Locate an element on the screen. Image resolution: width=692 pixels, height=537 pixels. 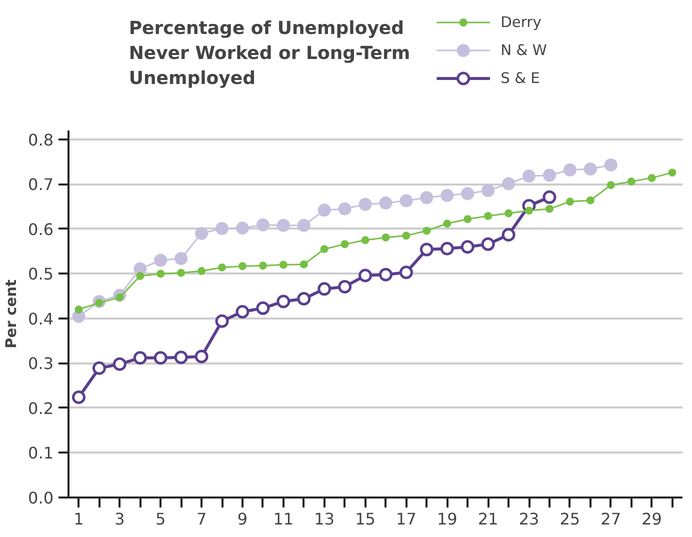
x-tick-label: 5 is located at coordinates (161, 519).